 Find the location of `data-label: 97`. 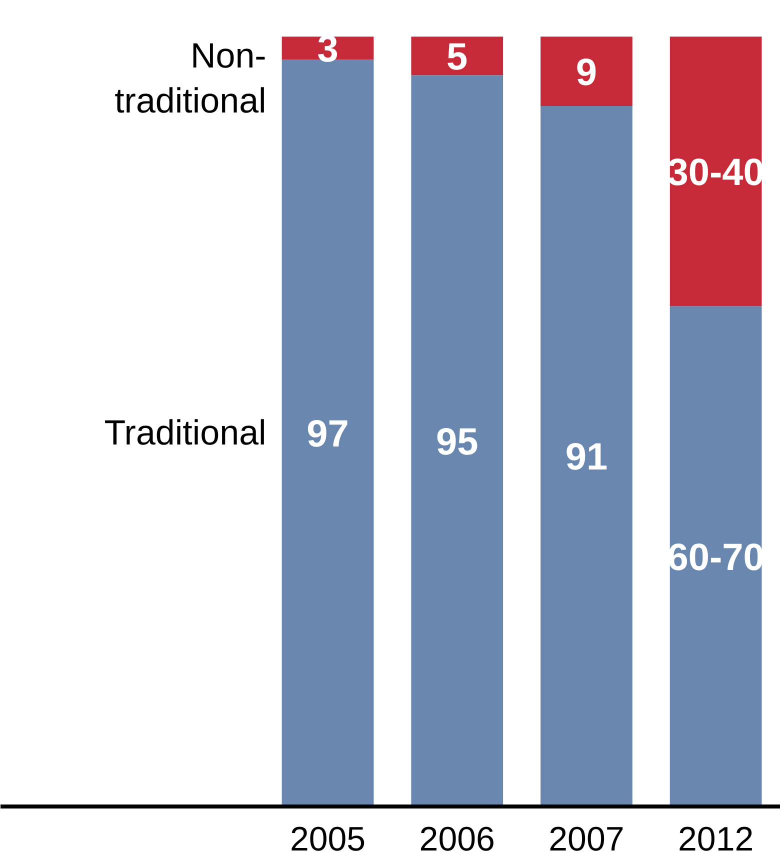

data-label: 97 is located at coordinates (327, 435).